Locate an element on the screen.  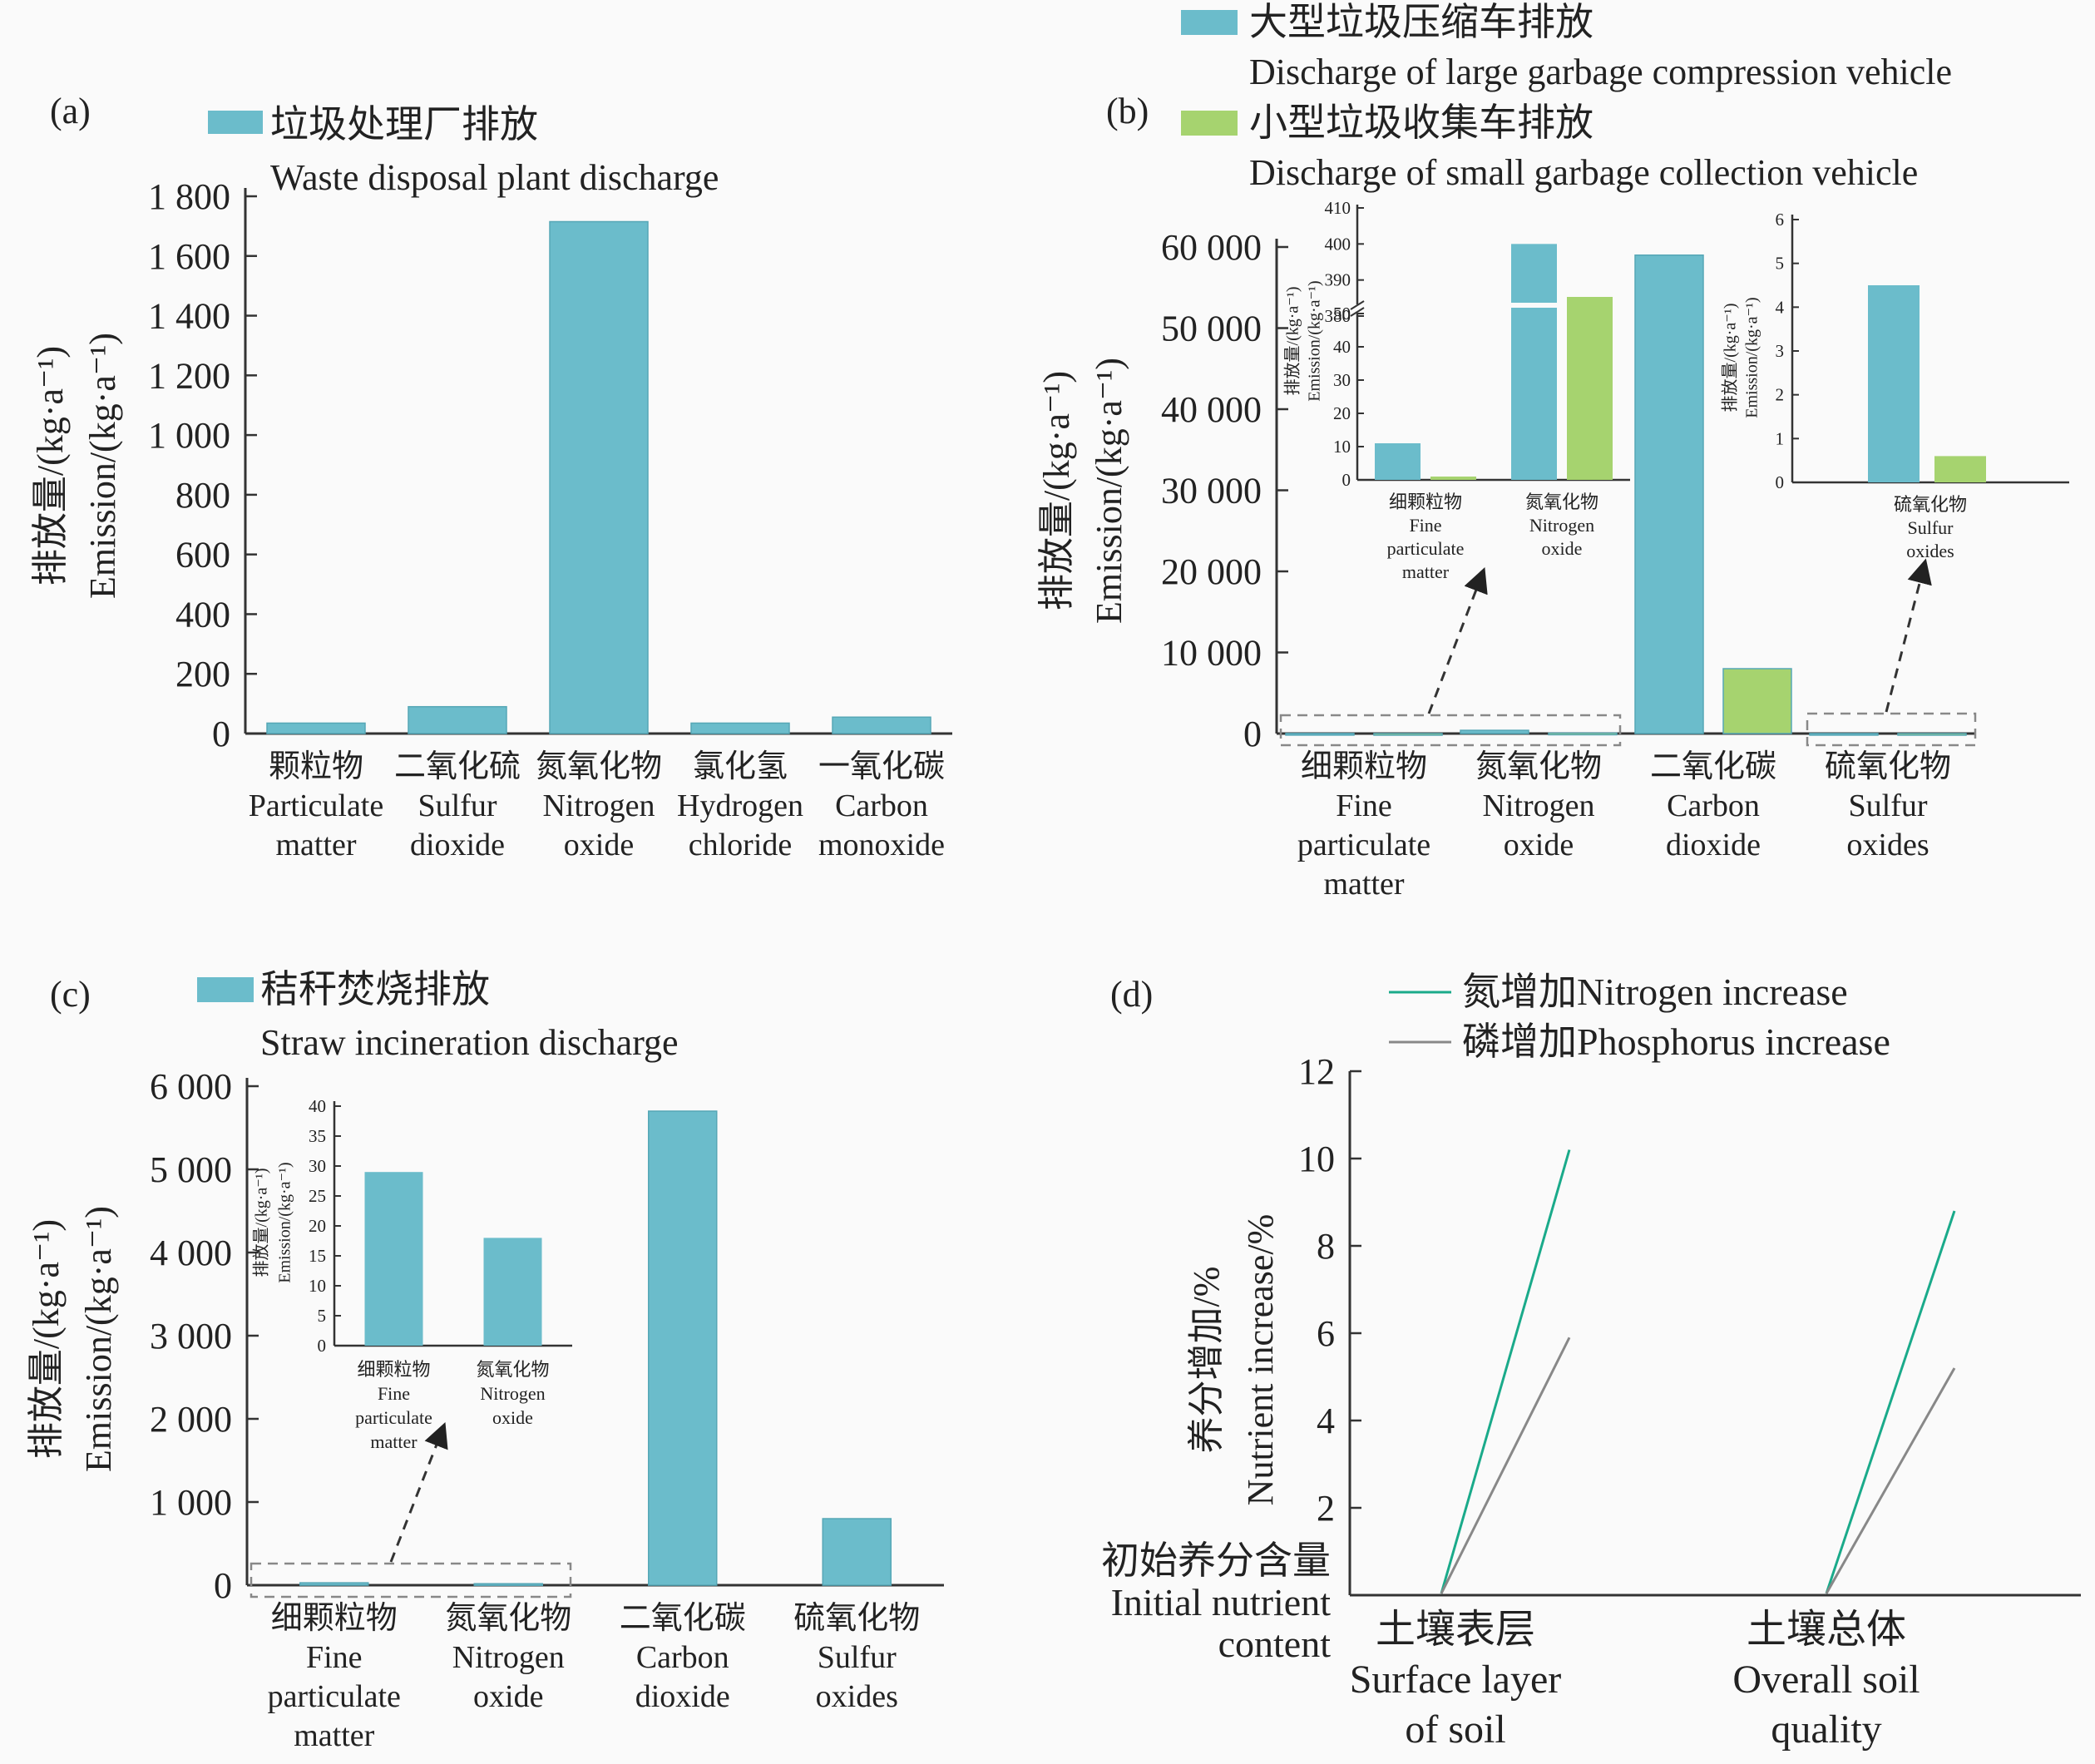
inset-y-tick-label: 400 is located at coordinates (1338, 244).